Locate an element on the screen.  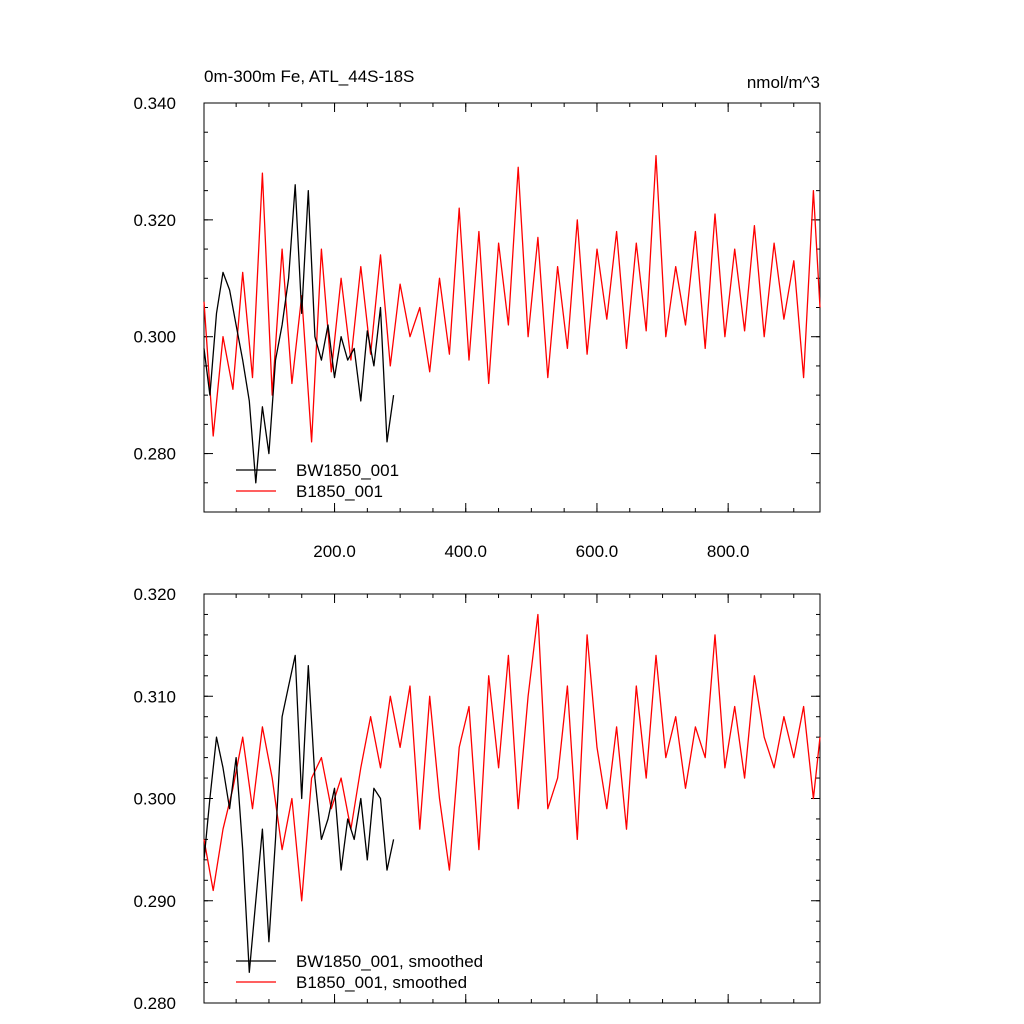
x-tick-label: 400.0 is located at coordinates (465, 551).